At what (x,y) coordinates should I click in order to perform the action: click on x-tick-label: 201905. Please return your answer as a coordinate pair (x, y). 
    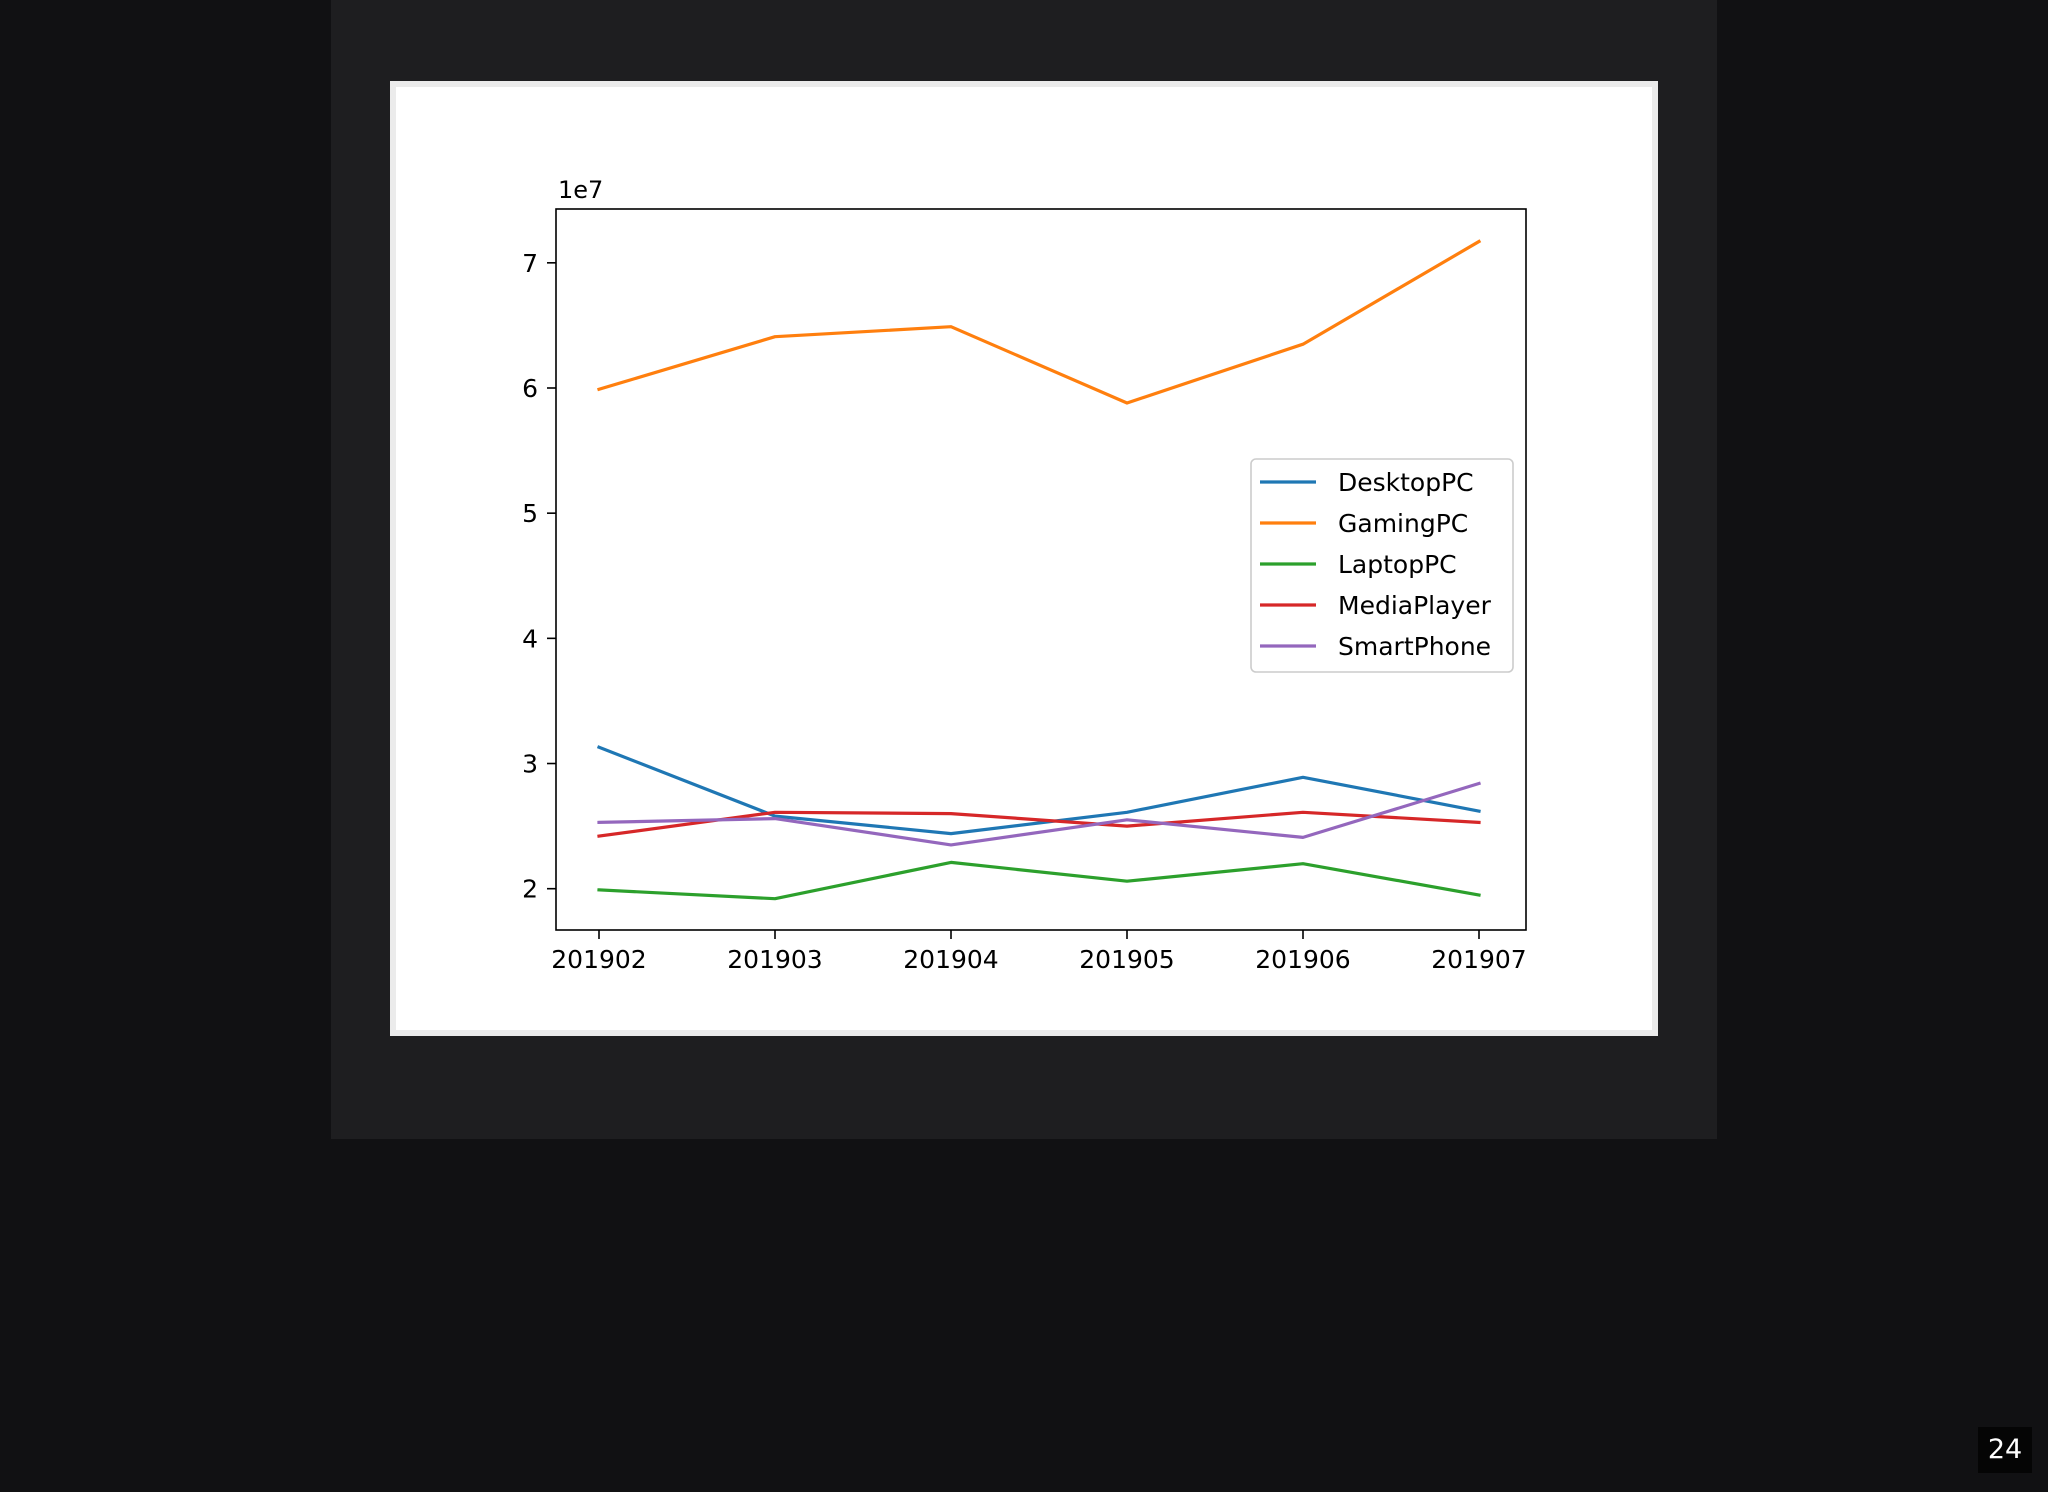
    Looking at the image, I should click on (1126, 959).